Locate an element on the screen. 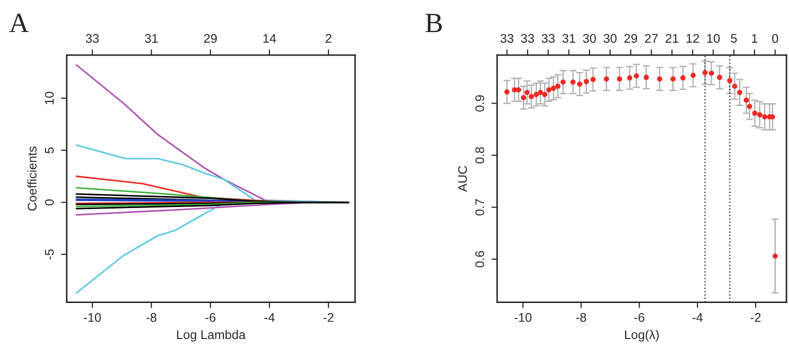 The height and width of the screenshot is (355, 789). y-tick-label: 0.6 is located at coordinates (479, 259).